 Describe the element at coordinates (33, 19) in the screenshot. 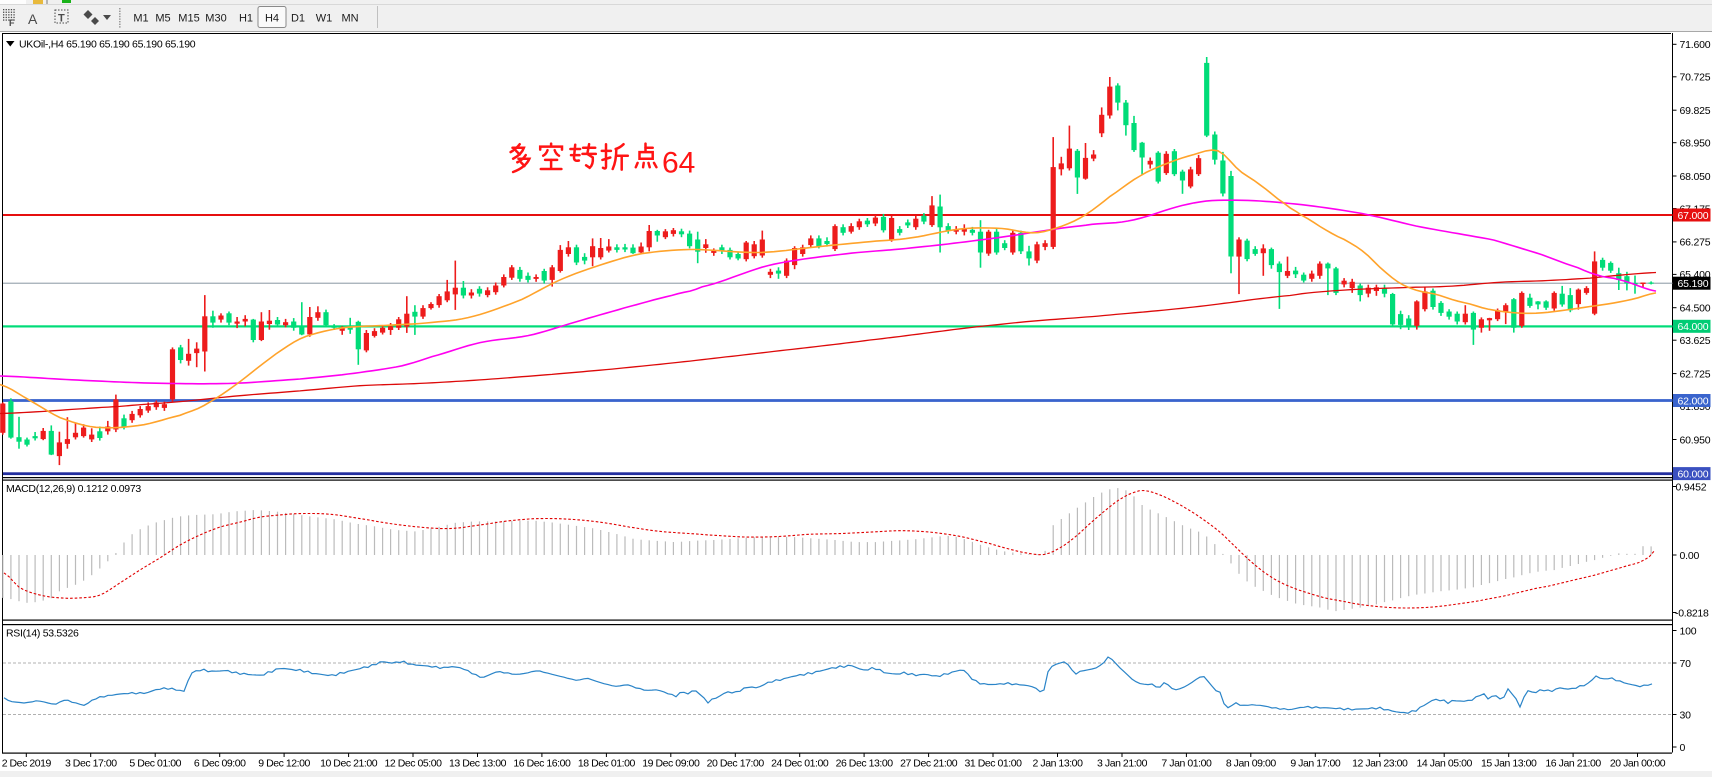

I see `svg-text: A` at that location.